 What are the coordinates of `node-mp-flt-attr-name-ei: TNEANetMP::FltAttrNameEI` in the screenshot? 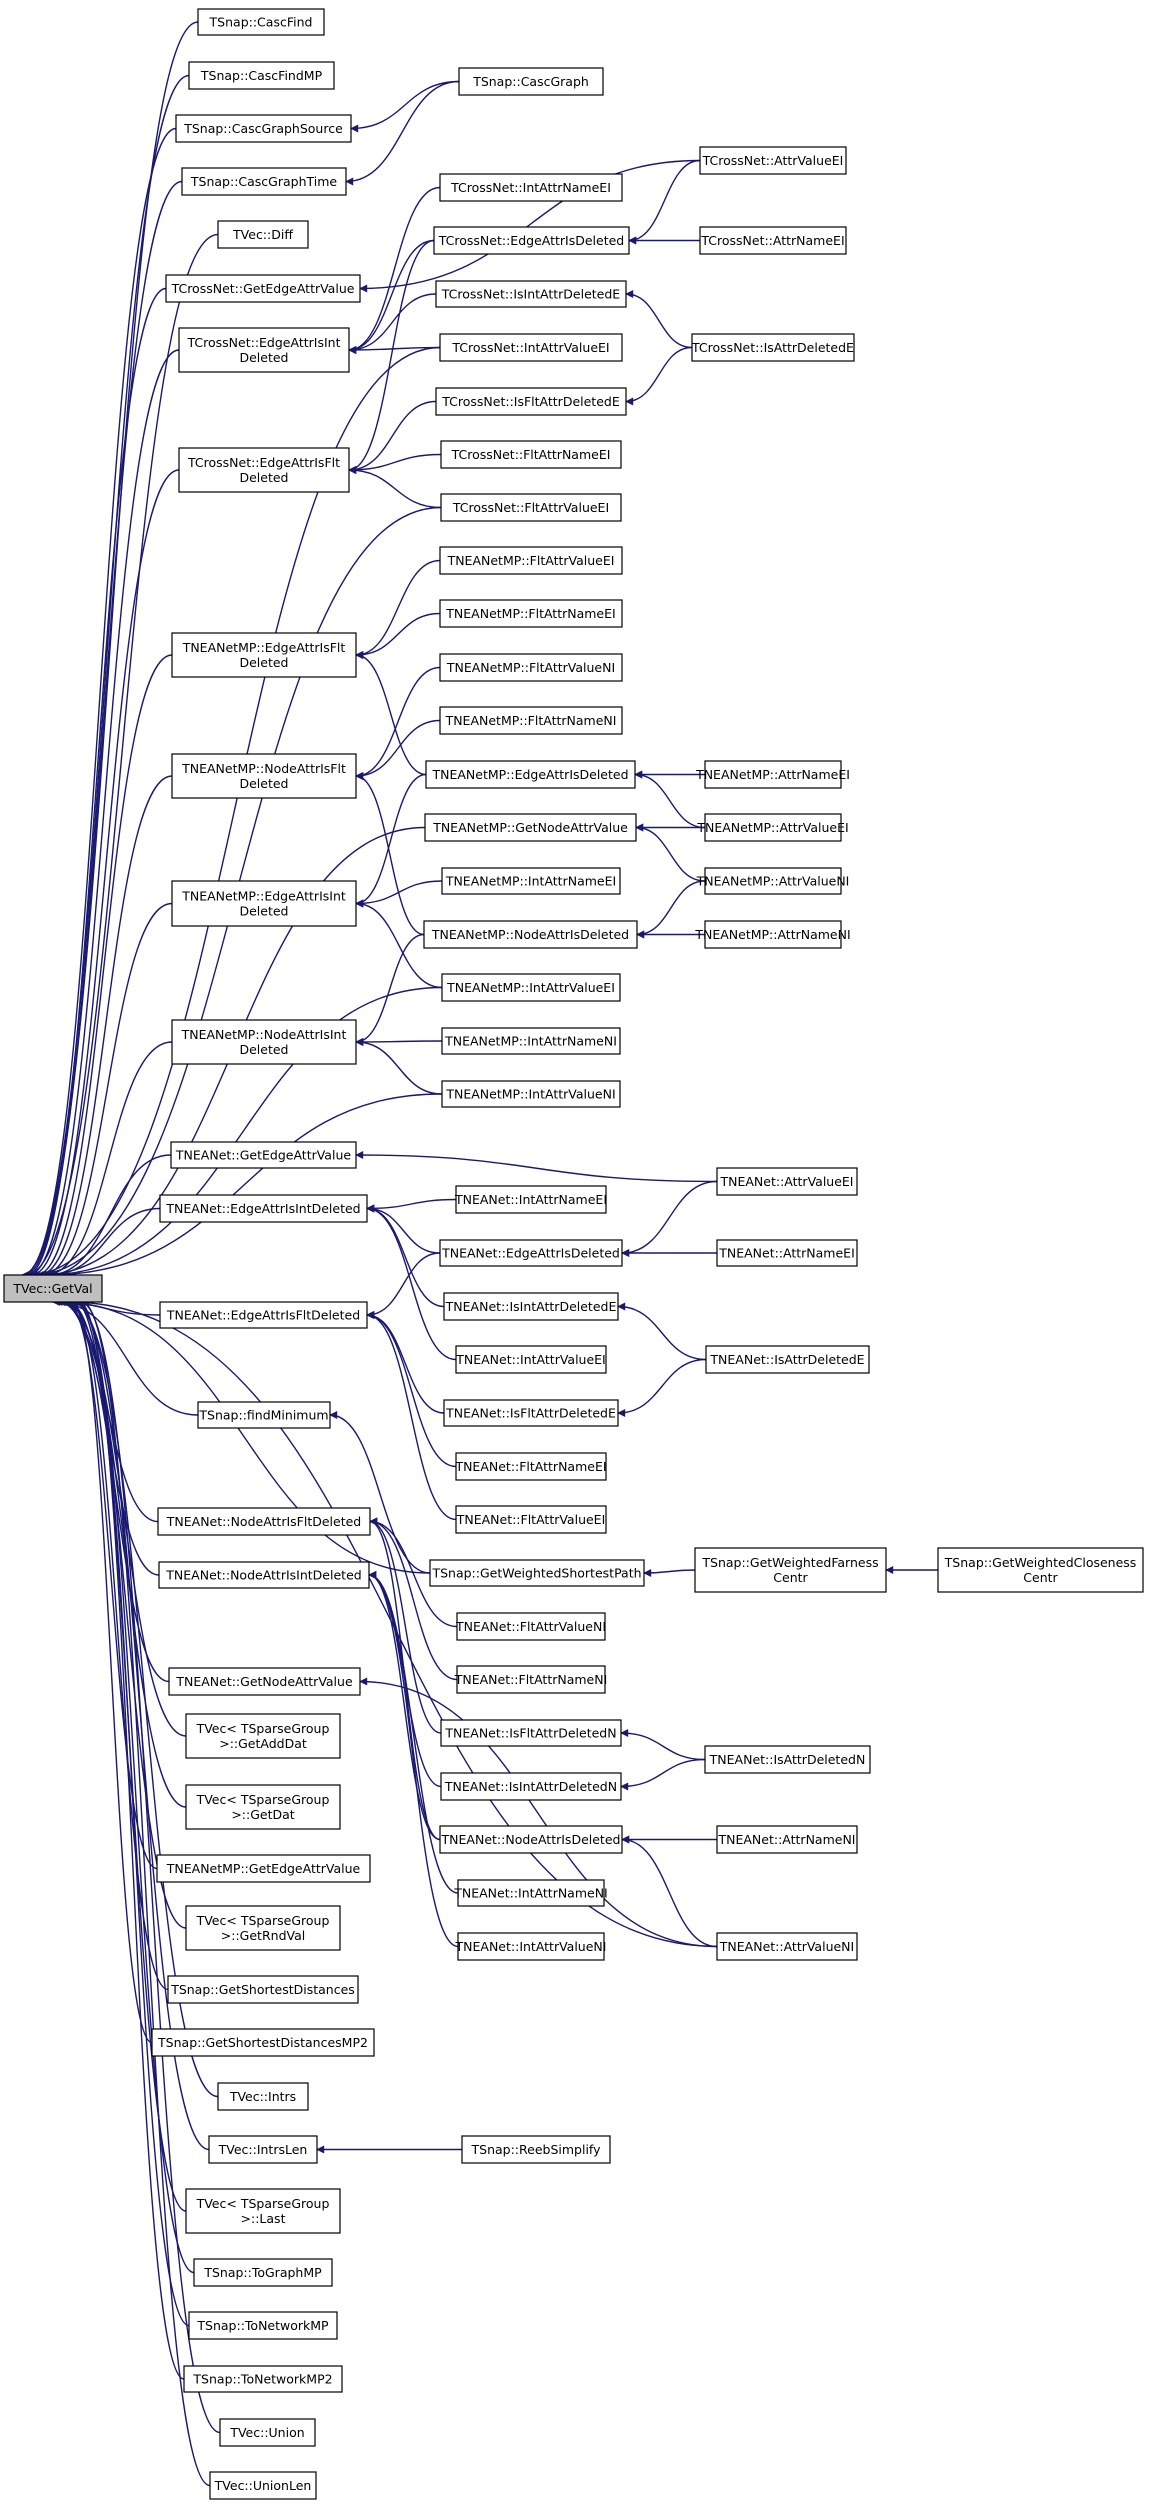 It's located at (531, 613).